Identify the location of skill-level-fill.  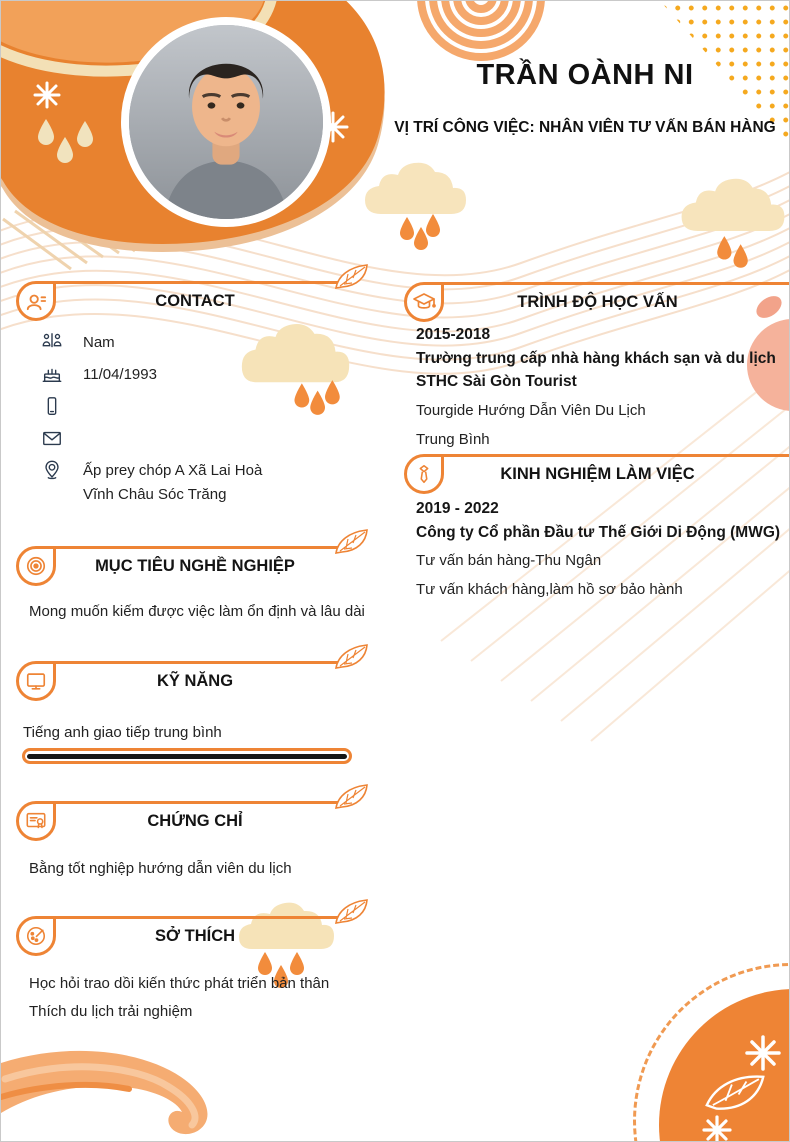
(187, 756).